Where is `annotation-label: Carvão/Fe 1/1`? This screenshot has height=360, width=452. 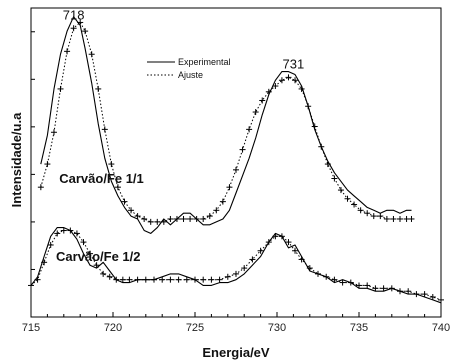 annotation-label: Carvão/Fe 1/1 is located at coordinates (101, 178).